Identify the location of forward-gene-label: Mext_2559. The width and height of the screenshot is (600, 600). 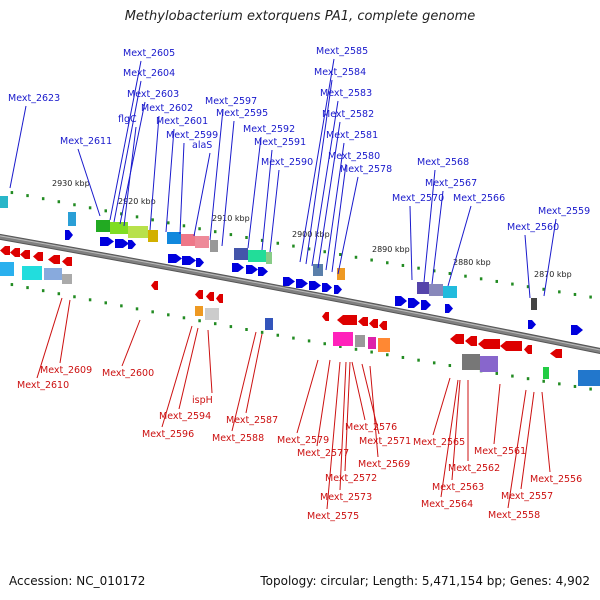
(564, 211).